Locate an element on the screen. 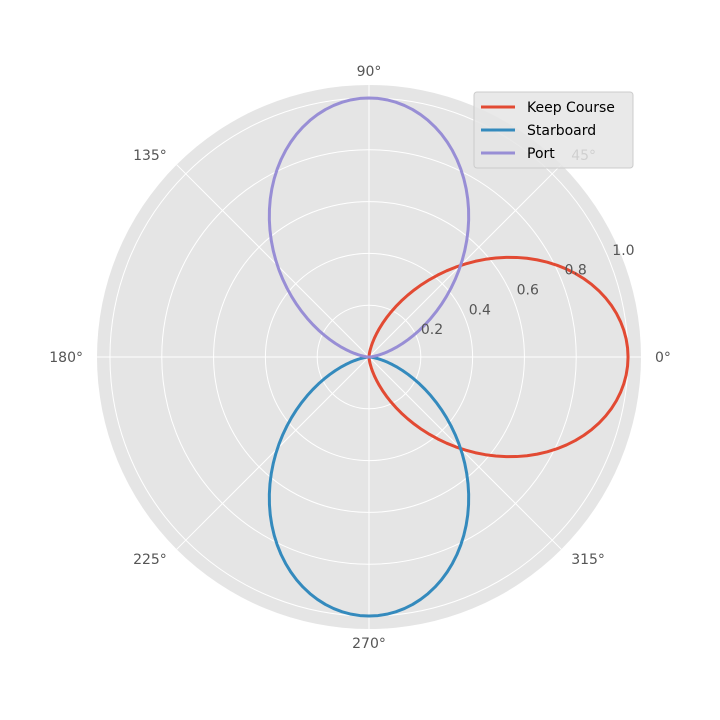  angular-tick-label-90: 90° is located at coordinates (369, 72).